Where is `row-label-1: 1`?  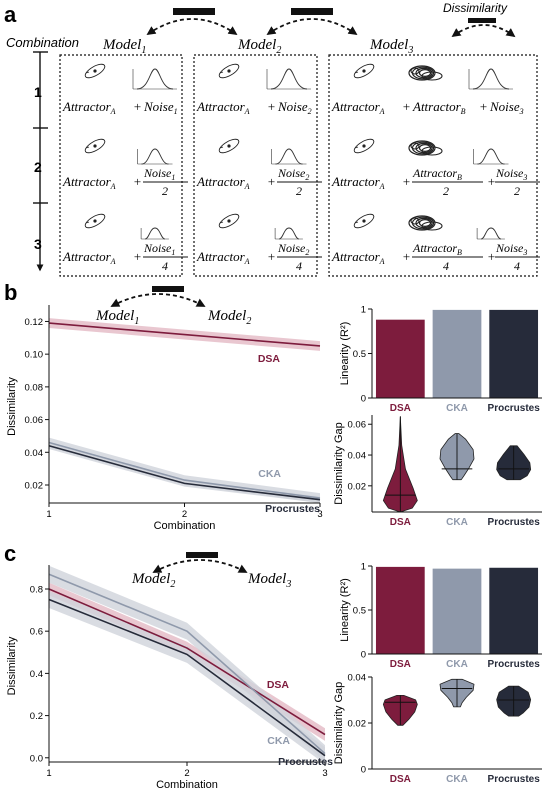
row-label-1: 1 is located at coordinates (38, 92).